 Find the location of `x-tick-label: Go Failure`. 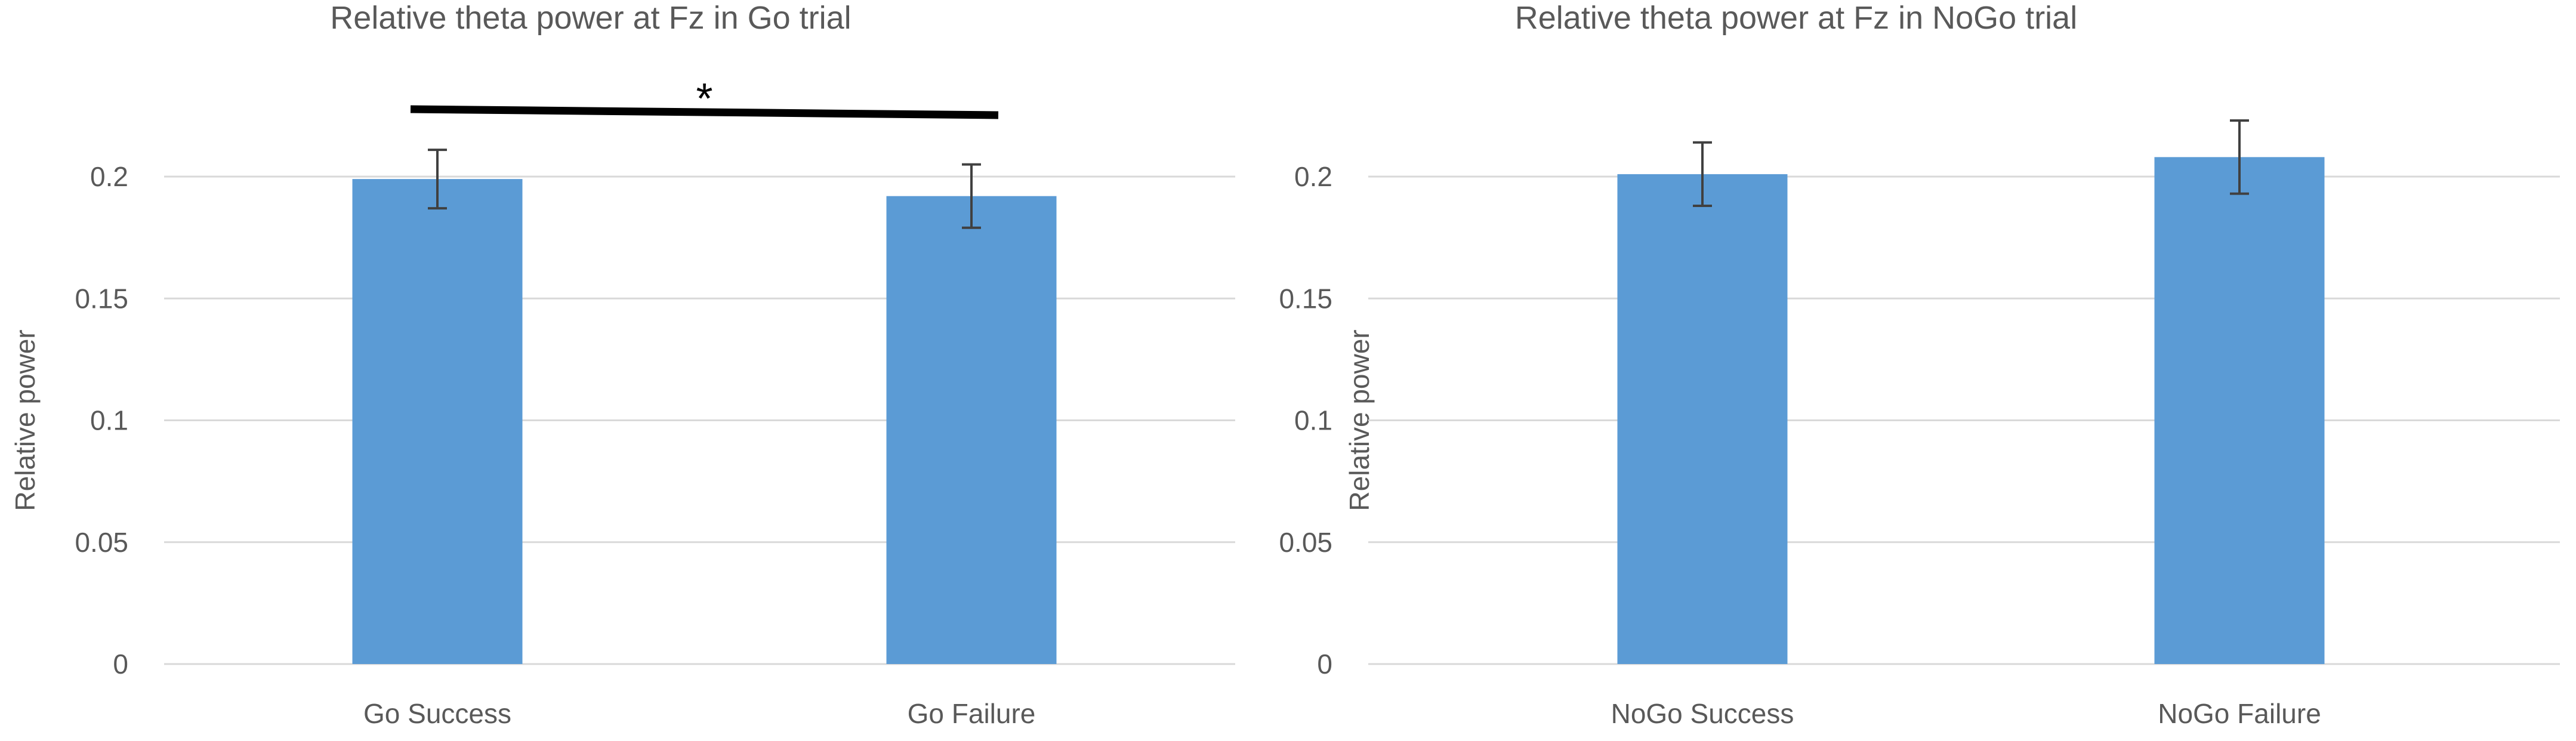

x-tick-label: Go Failure is located at coordinates (972, 713).